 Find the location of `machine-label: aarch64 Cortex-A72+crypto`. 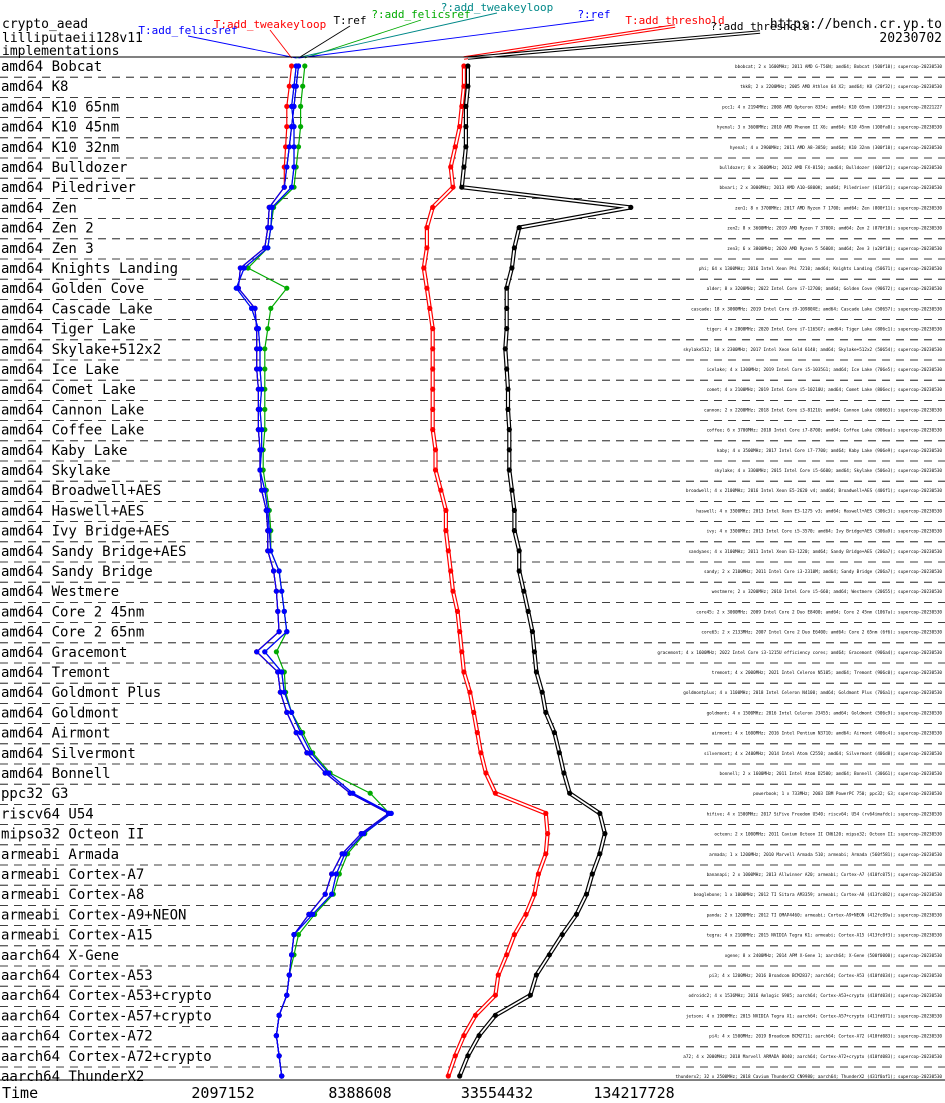

machine-label: aarch64 Cortex-A72+crypto is located at coordinates (106, 1057).